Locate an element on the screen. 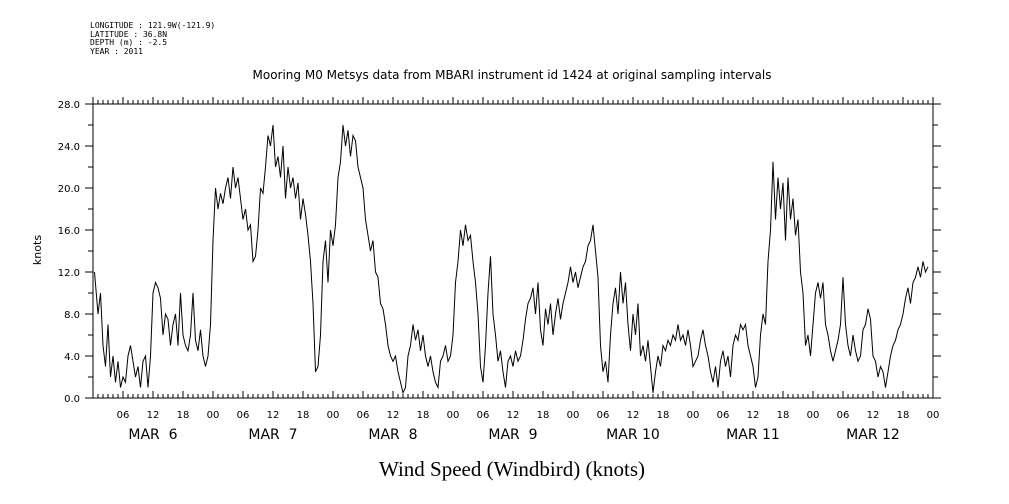  x-day-label: MAR 7 is located at coordinates (272, 435).